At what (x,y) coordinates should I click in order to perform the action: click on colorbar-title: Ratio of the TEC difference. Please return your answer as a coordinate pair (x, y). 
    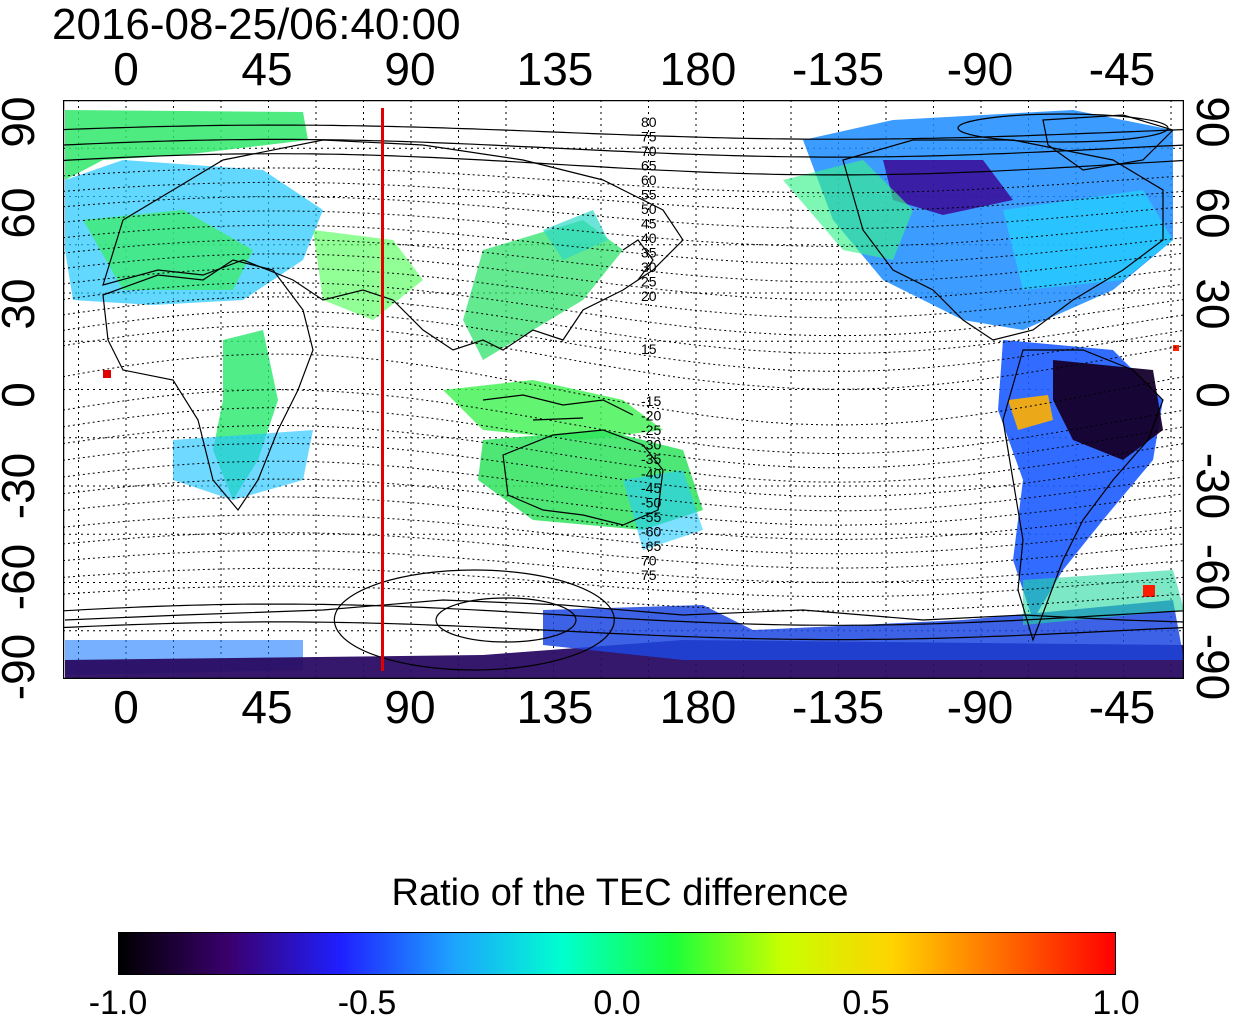
    Looking at the image, I should click on (620, 893).